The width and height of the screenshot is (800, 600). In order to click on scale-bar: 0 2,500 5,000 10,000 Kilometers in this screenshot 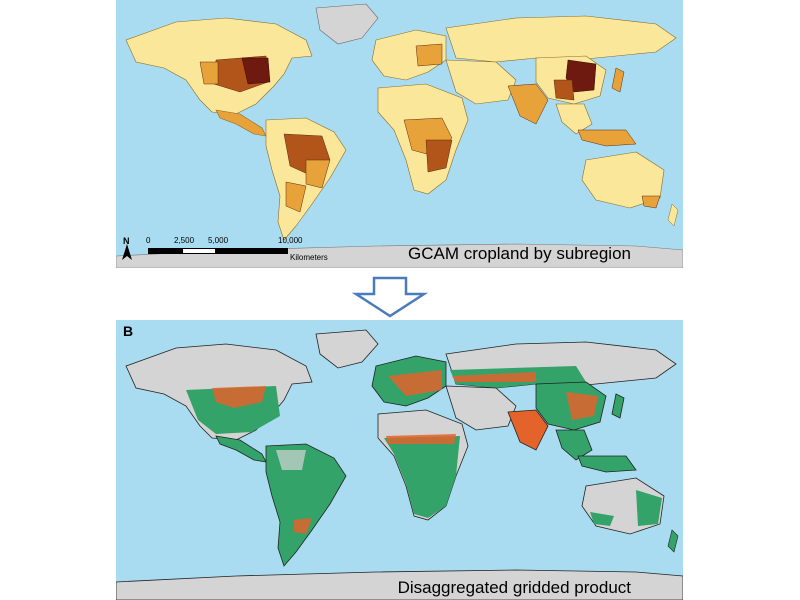, I will do `click(266, 249)`.